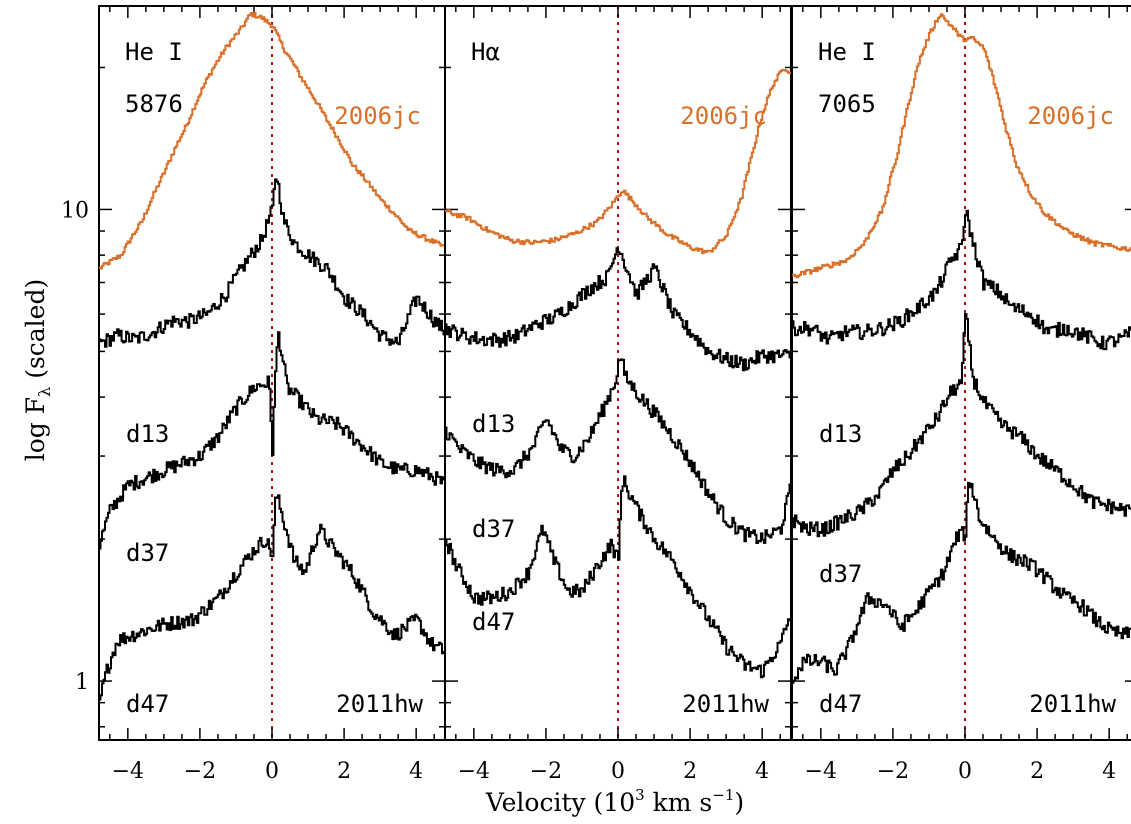 Image resolution: width=1131 pixels, height=824 pixels. Describe the element at coordinates (75, 210) in the screenshot. I see `y-tick-label: 10` at that location.